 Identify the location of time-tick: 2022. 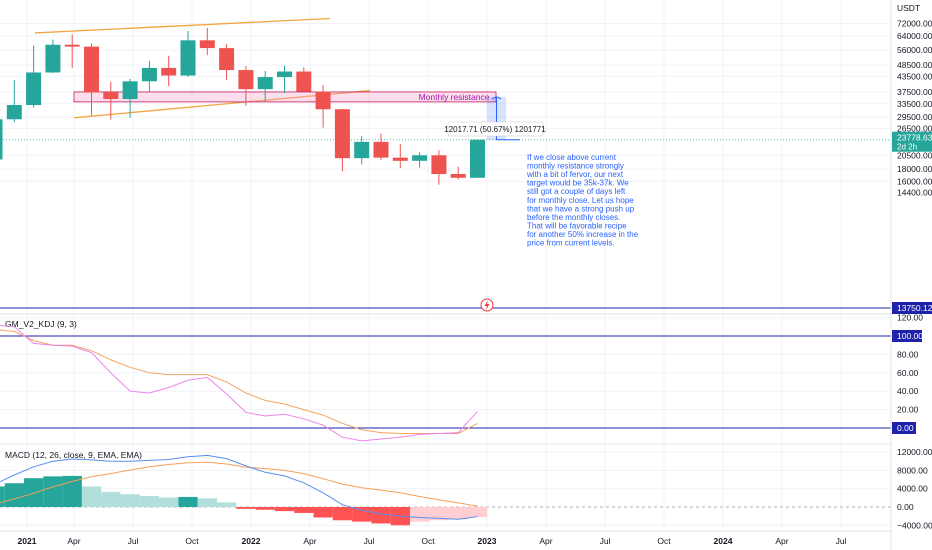
(251, 541).